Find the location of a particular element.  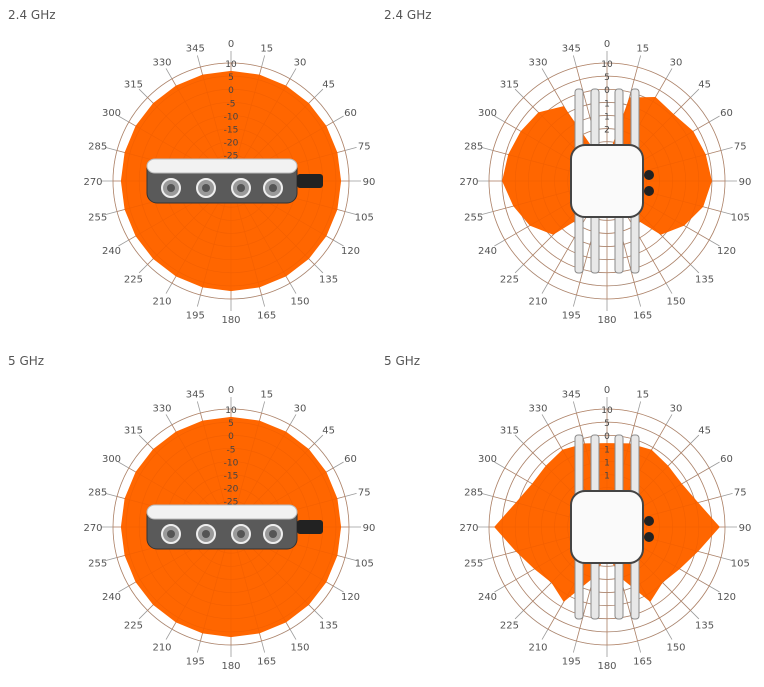

angular-tick-label: 330 is located at coordinates (161, 409).